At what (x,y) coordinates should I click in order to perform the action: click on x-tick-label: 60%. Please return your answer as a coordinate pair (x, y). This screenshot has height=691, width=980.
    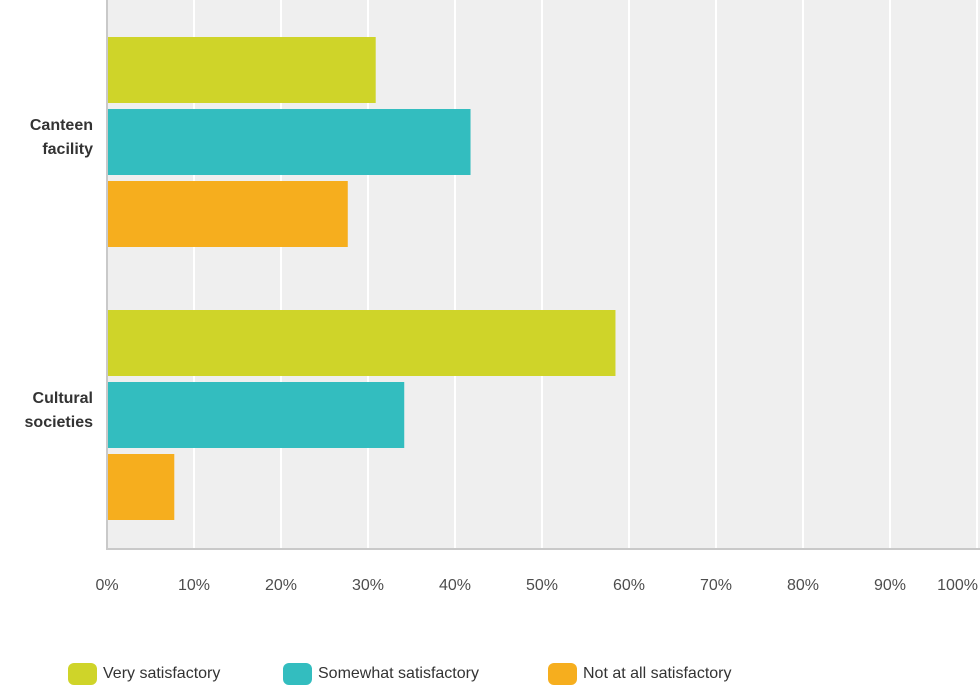
    Looking at the image, I should click on (629, 585).